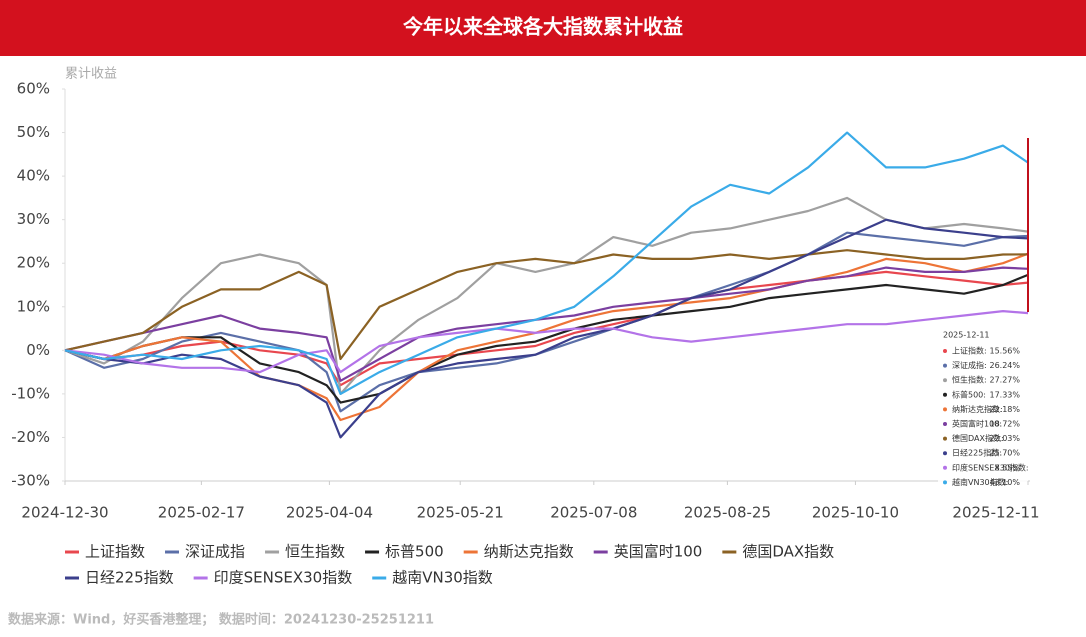 This screenshot has height=637, width=1086. What do you see at coordinates (977, 453) in the screenshot?
I see `tooltip-name: 日经225指数:` at bounding box center [977, 453].